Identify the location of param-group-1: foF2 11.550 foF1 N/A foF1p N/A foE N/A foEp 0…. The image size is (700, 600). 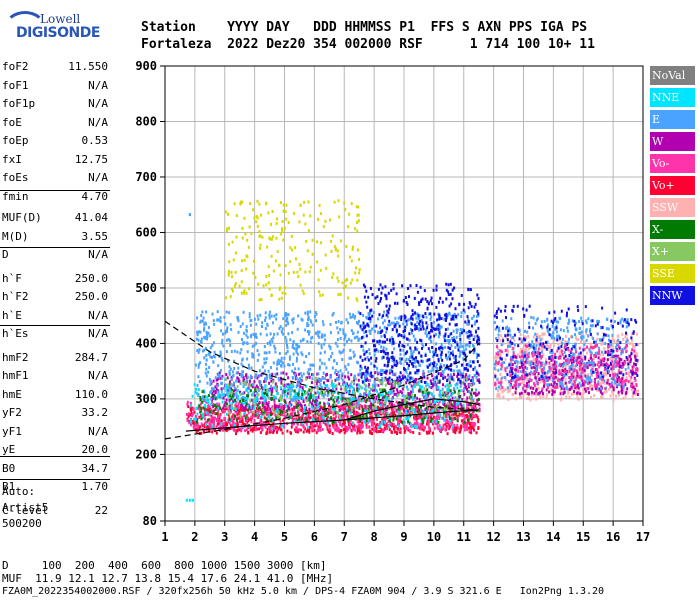
(55, 132).